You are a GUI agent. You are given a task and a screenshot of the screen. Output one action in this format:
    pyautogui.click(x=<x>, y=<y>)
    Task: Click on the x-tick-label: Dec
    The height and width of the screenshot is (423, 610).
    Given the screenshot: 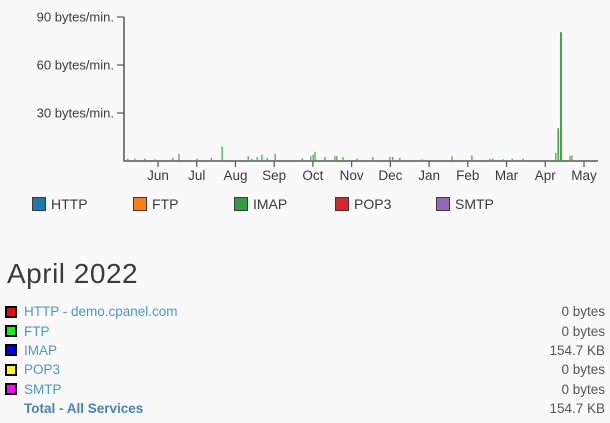 What is the action you would take?
    pyautogui.click(x=390, y=175)
    